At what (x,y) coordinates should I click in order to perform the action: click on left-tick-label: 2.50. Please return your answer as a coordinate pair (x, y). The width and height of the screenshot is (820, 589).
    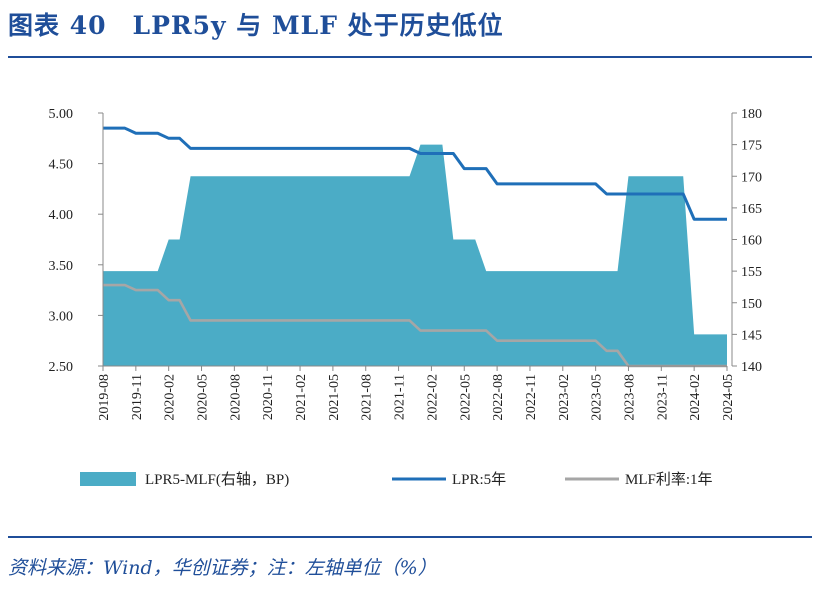
    Looking at the image, I should click on (61, 367).